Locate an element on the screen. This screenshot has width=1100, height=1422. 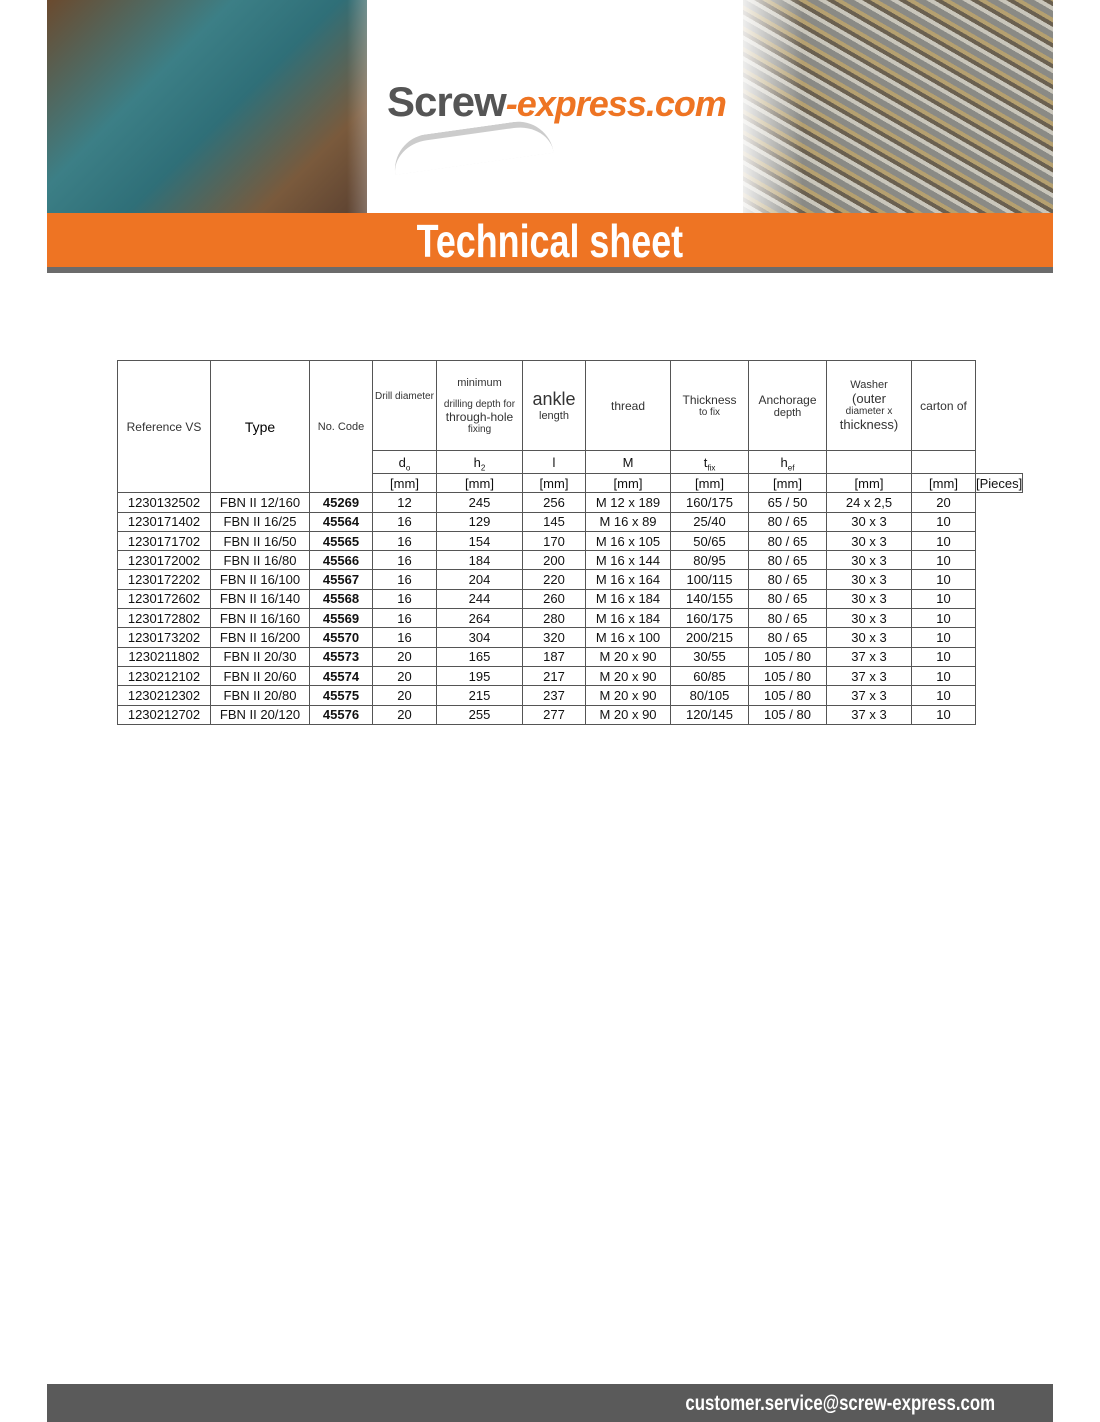
table-cell: 1230212102 is located at coordinates (164, 676).